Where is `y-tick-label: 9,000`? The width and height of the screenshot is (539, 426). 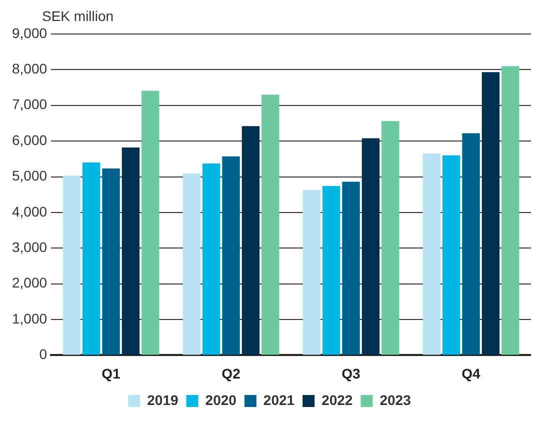
y-tick-label: 9,000 is located at coordinates (30, 32).